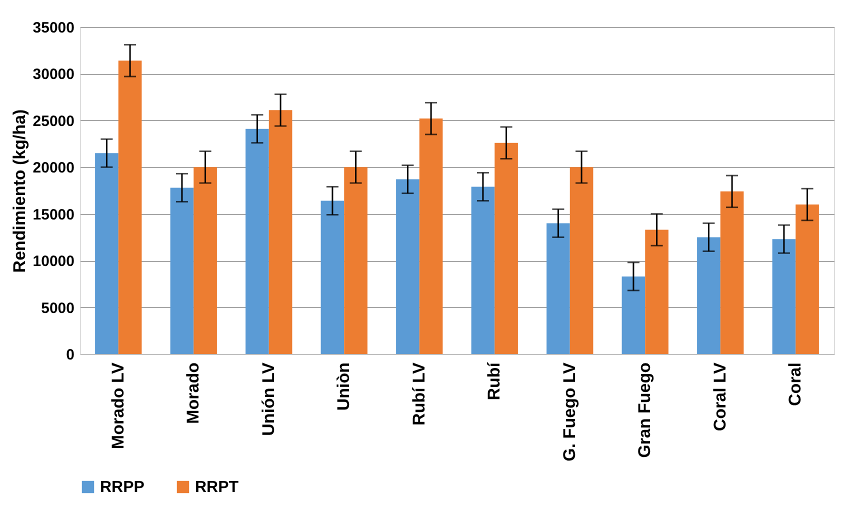  Describe the element at coordinates (53, 121) in the screenshot. I see `y-tick-label: 25000` at that location.